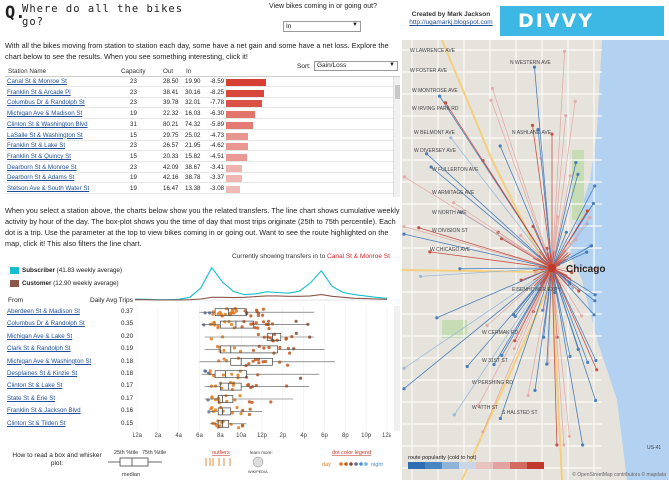 The width and height of the screenshot is (669, 480). What do you see at coordinates (171, 135) in the screenshot?
I see `out-cell: 29.75` at bounding box center [171, 135].